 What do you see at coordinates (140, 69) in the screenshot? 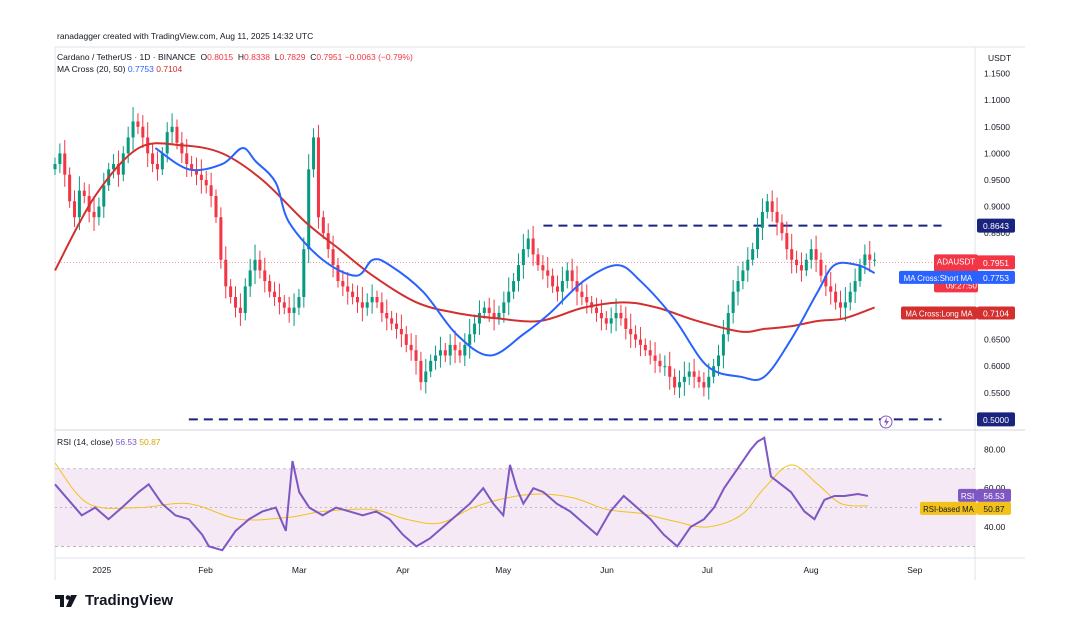
I see `ma-short-value: 0.7753` at bounding box center [140, 69].